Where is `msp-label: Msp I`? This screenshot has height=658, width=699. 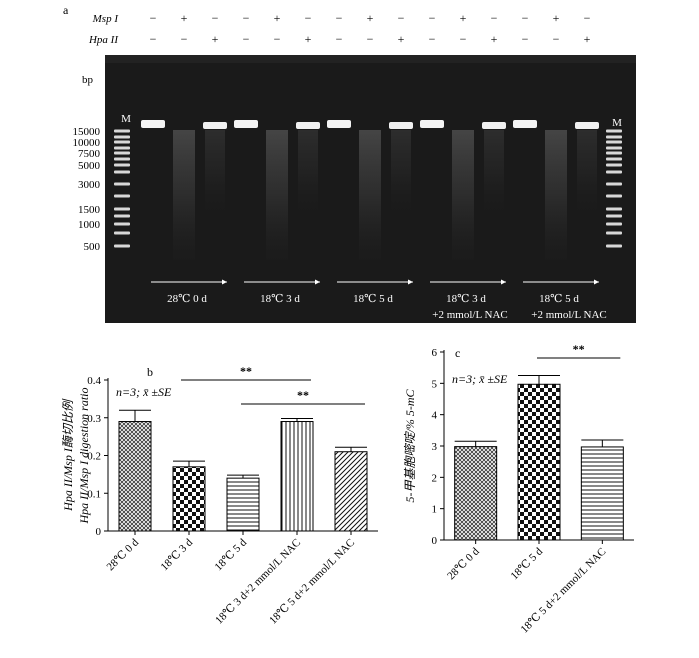 msp-label: Msp I is located at coordinates (106, 19).